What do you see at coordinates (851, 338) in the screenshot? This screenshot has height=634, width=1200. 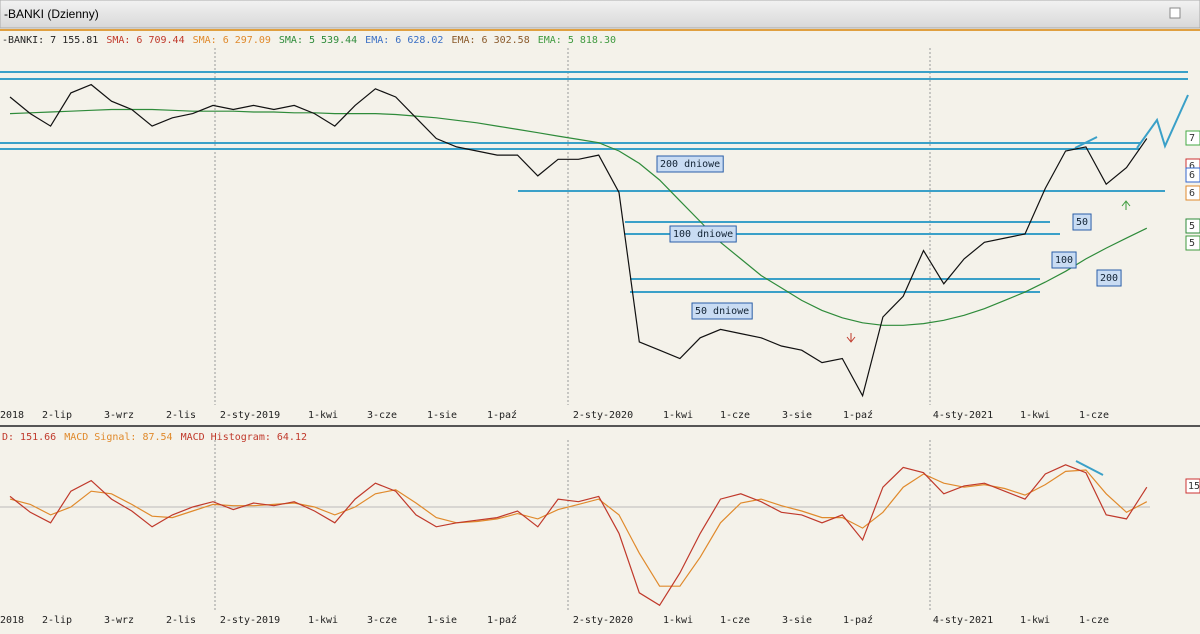 I see `sell-arrow` at bounding box center [851, 338].